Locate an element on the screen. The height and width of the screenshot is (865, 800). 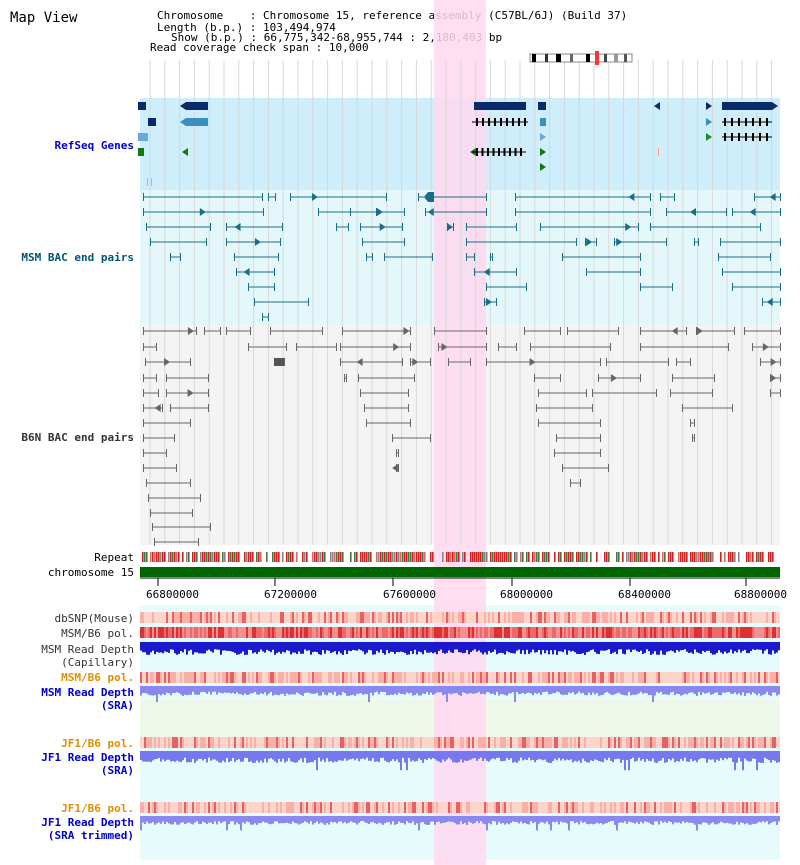
track-label-jf1-depth-sra-1: JF1 Read Depth is located at coordinates (87, 757).